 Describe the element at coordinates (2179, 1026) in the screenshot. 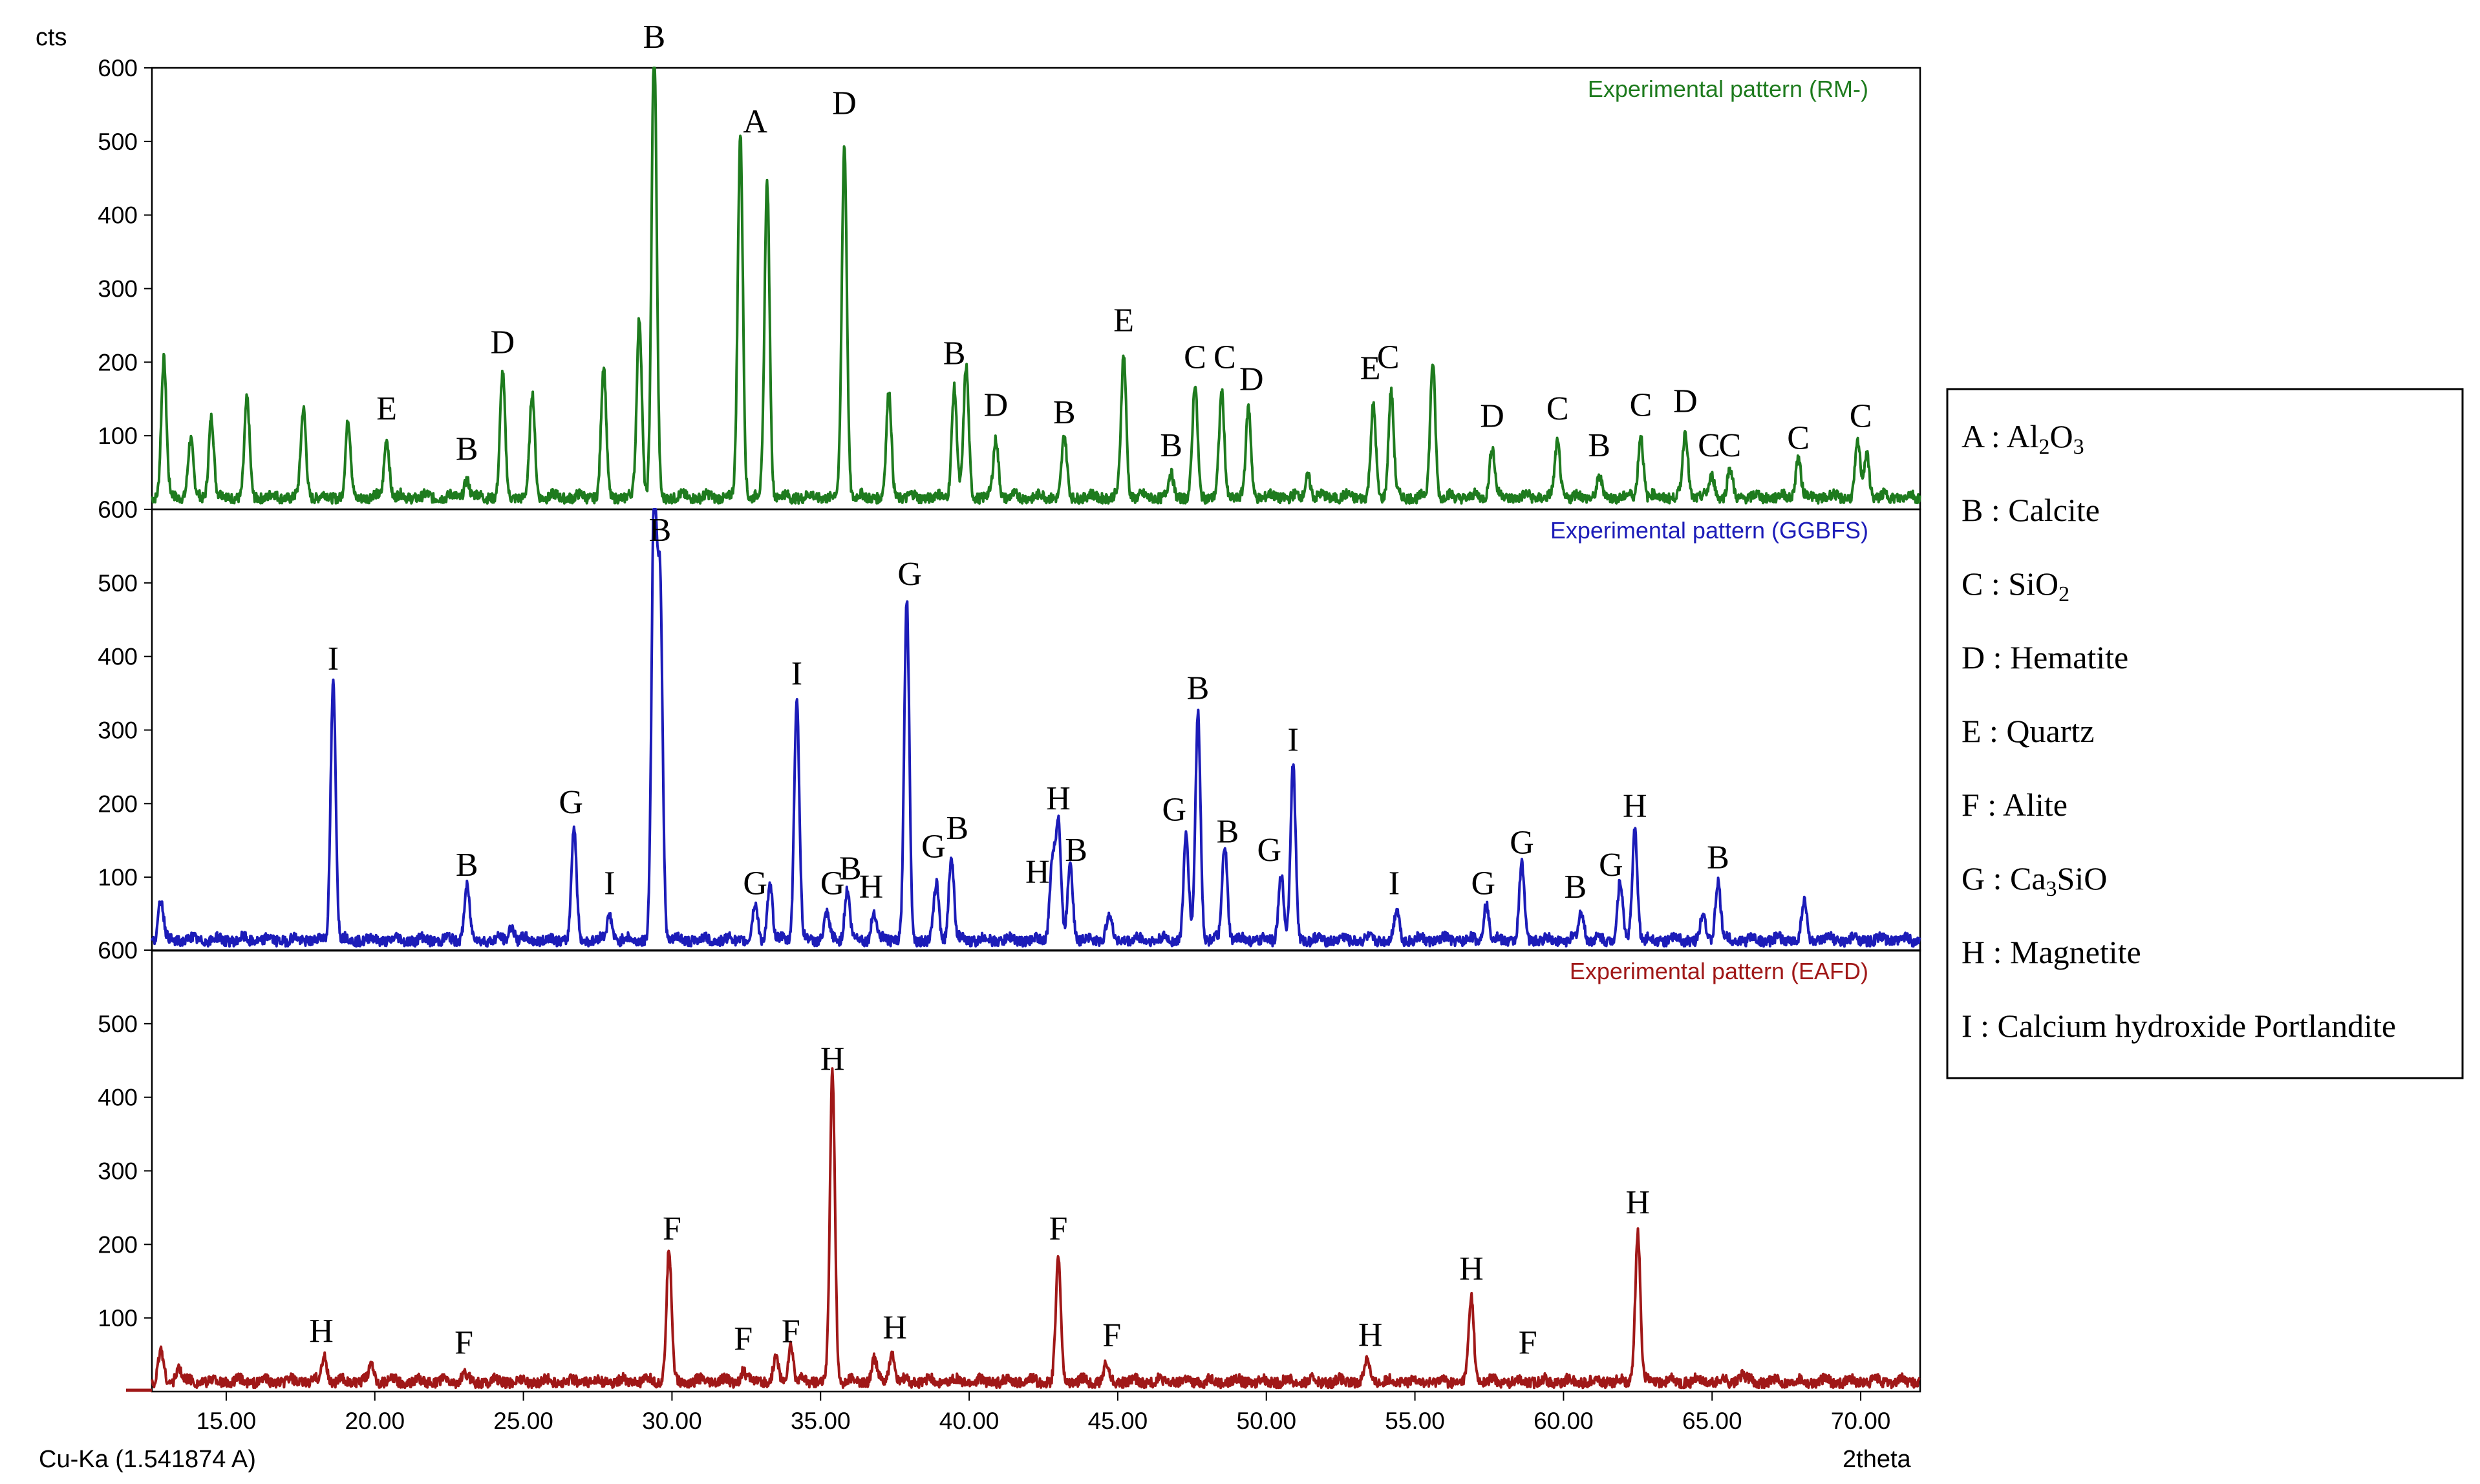

I see `legend-entry: I : Calcium hydroxide Portlandite` at that location.